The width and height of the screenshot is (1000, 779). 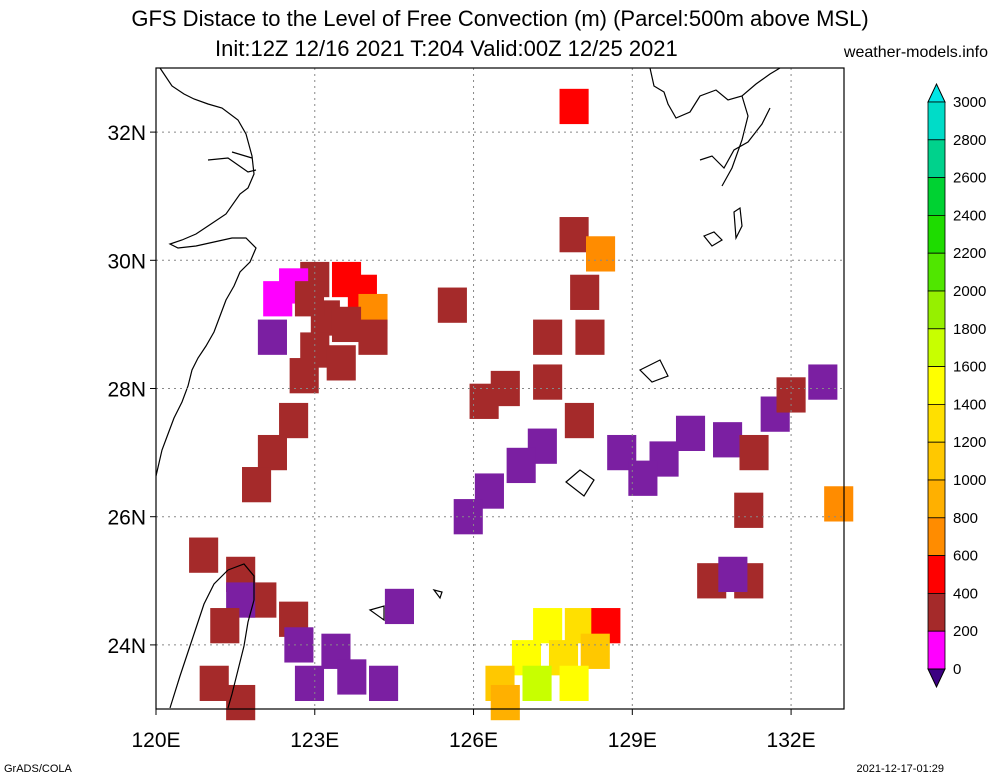 I want to click on colorbar-label: 2400, so click(x=969, y=215).